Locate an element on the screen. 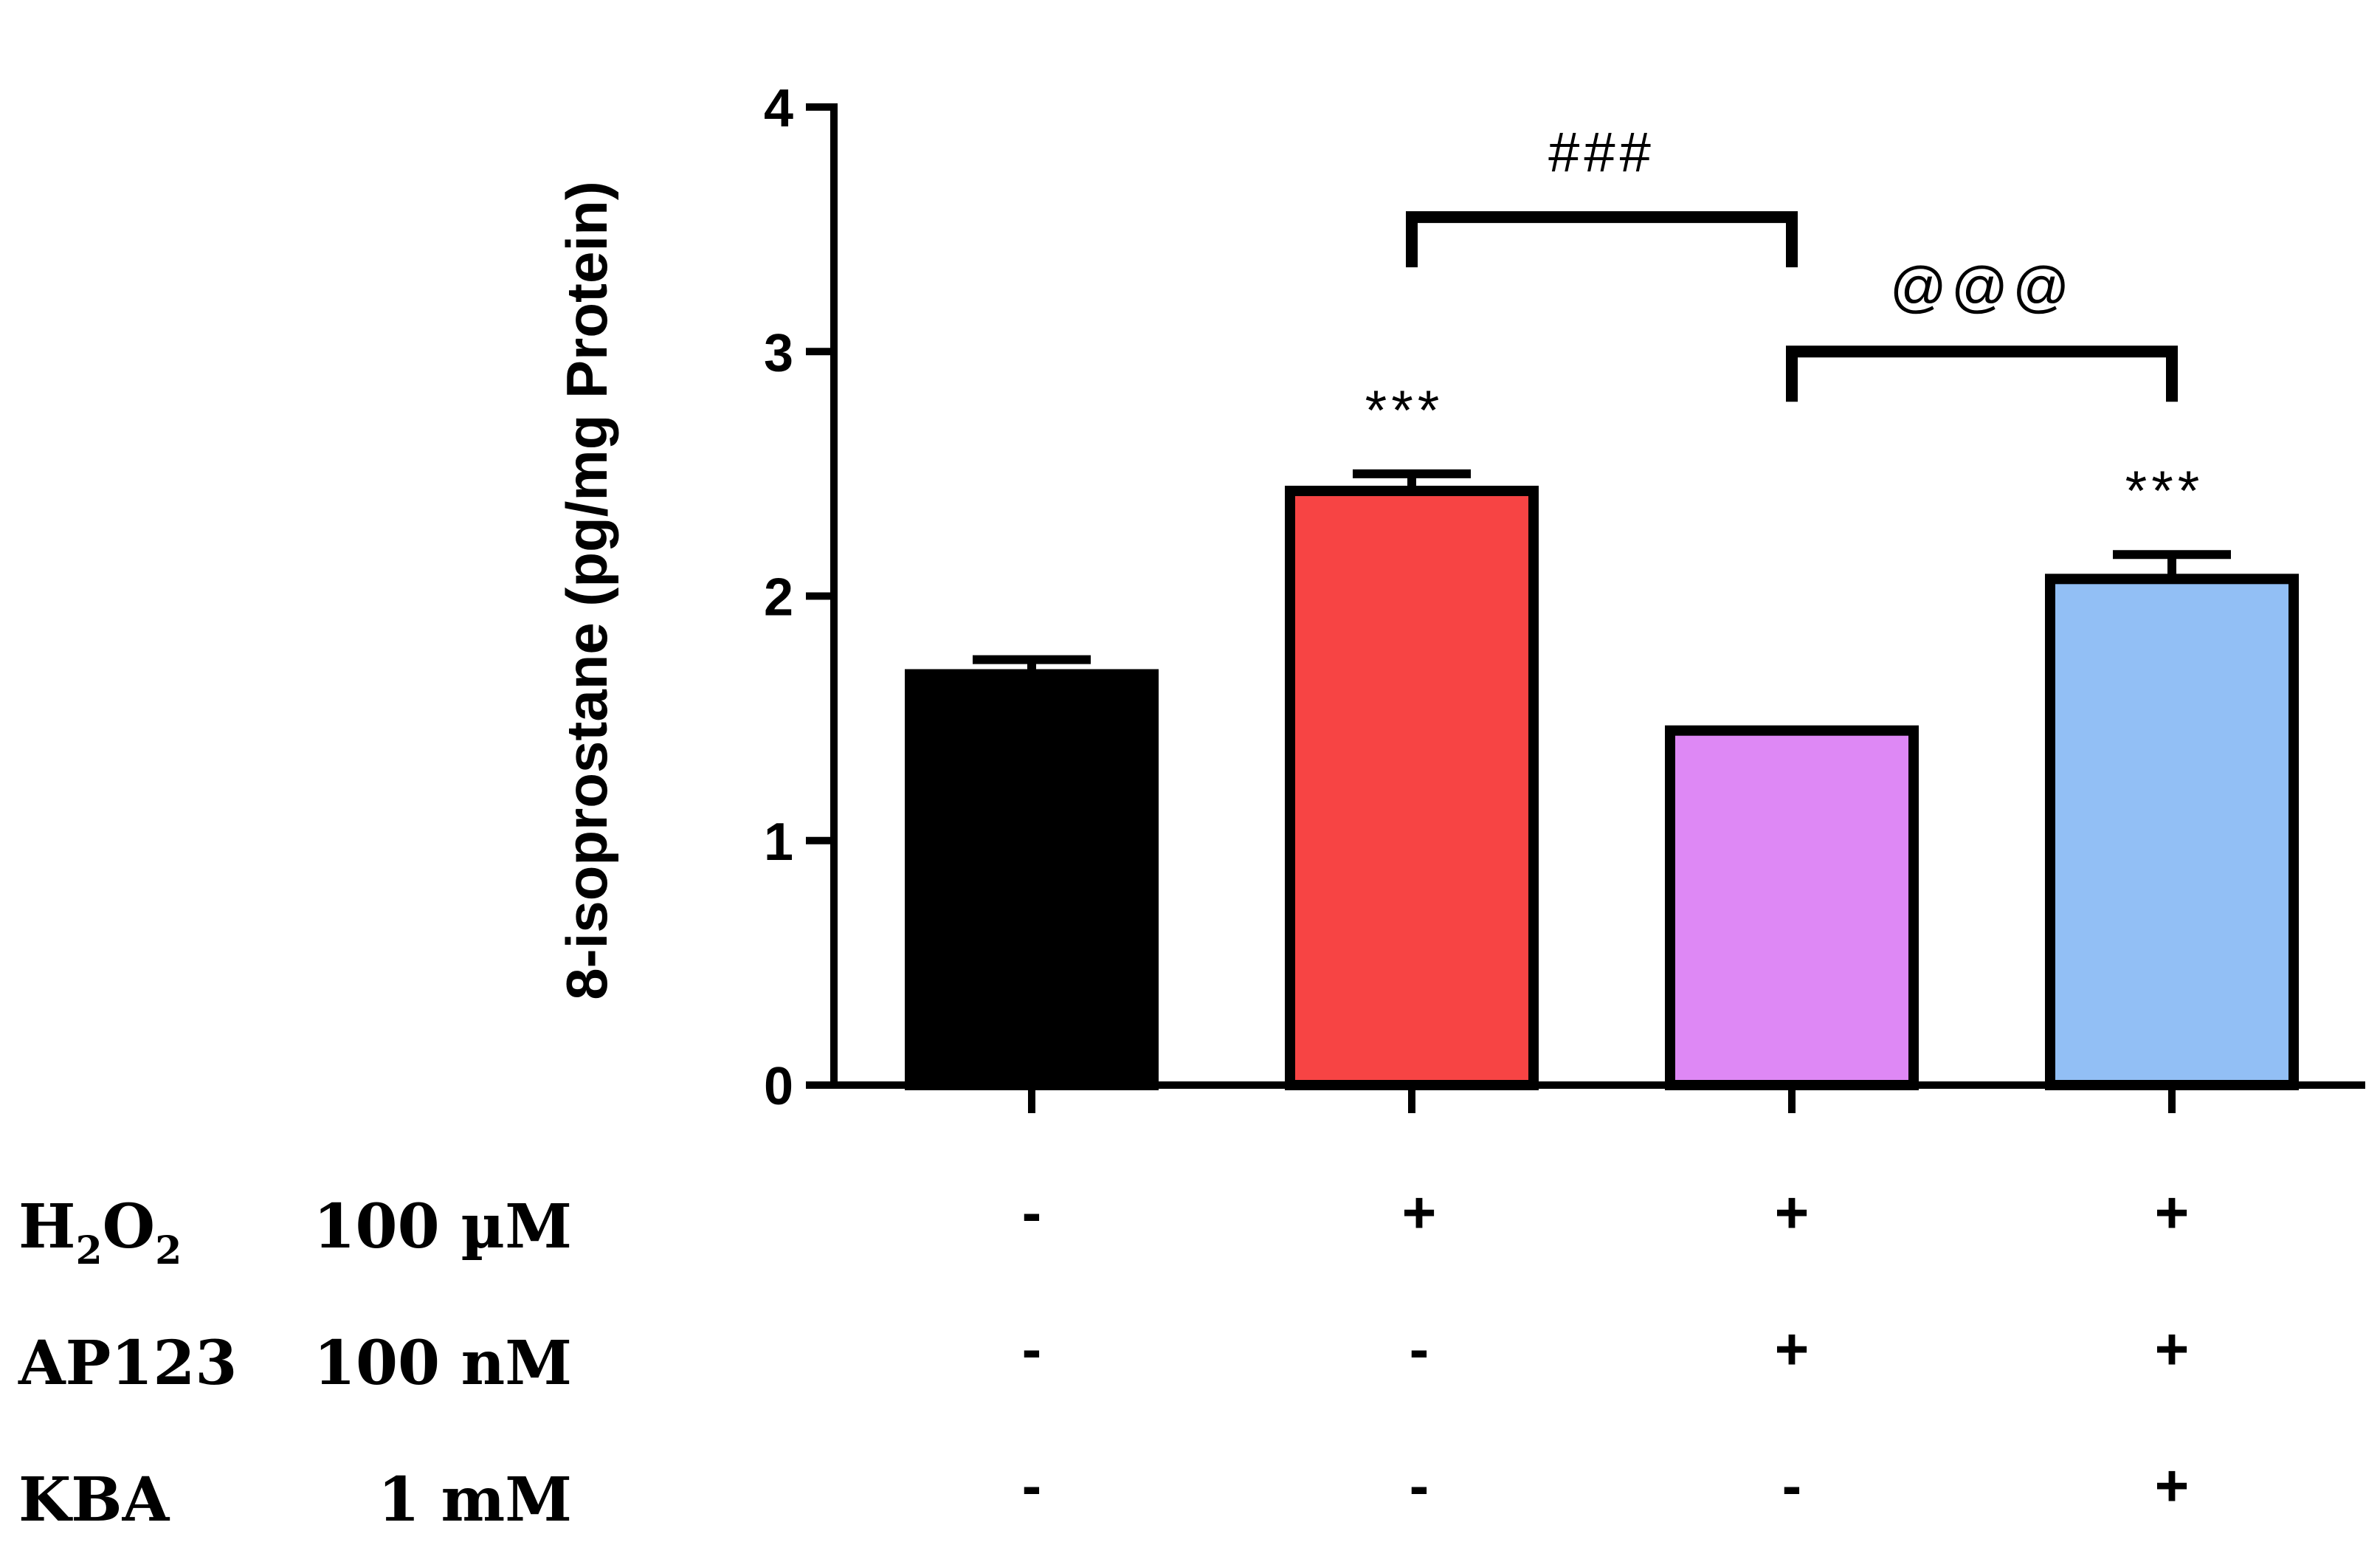 The height and width of the screenshot is (1559, 2380). treatment-sign-1-3: + is located at coordinates (1793, 1212).